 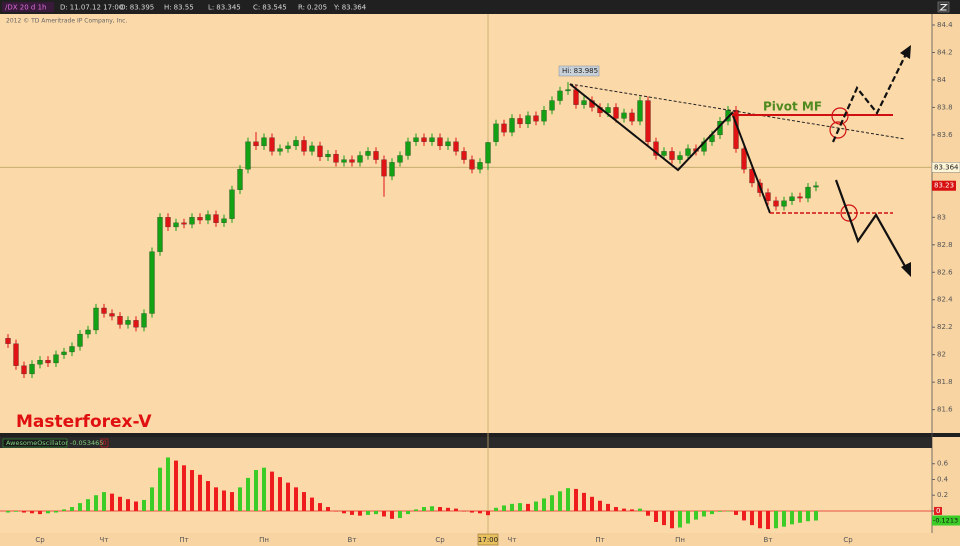 What do you see at coordinates (938, 510) in the screenshot?
I see `zero-box` at bounding box center [938, 510].